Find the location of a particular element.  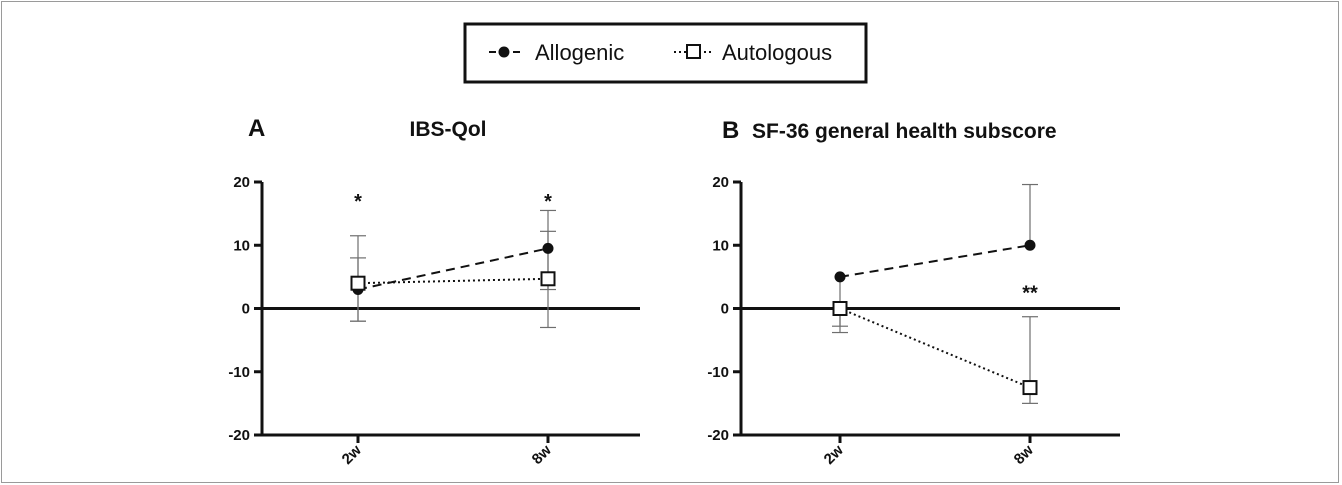

panel-a-y-tick-label: 10 is located at coordinates (241, 245).